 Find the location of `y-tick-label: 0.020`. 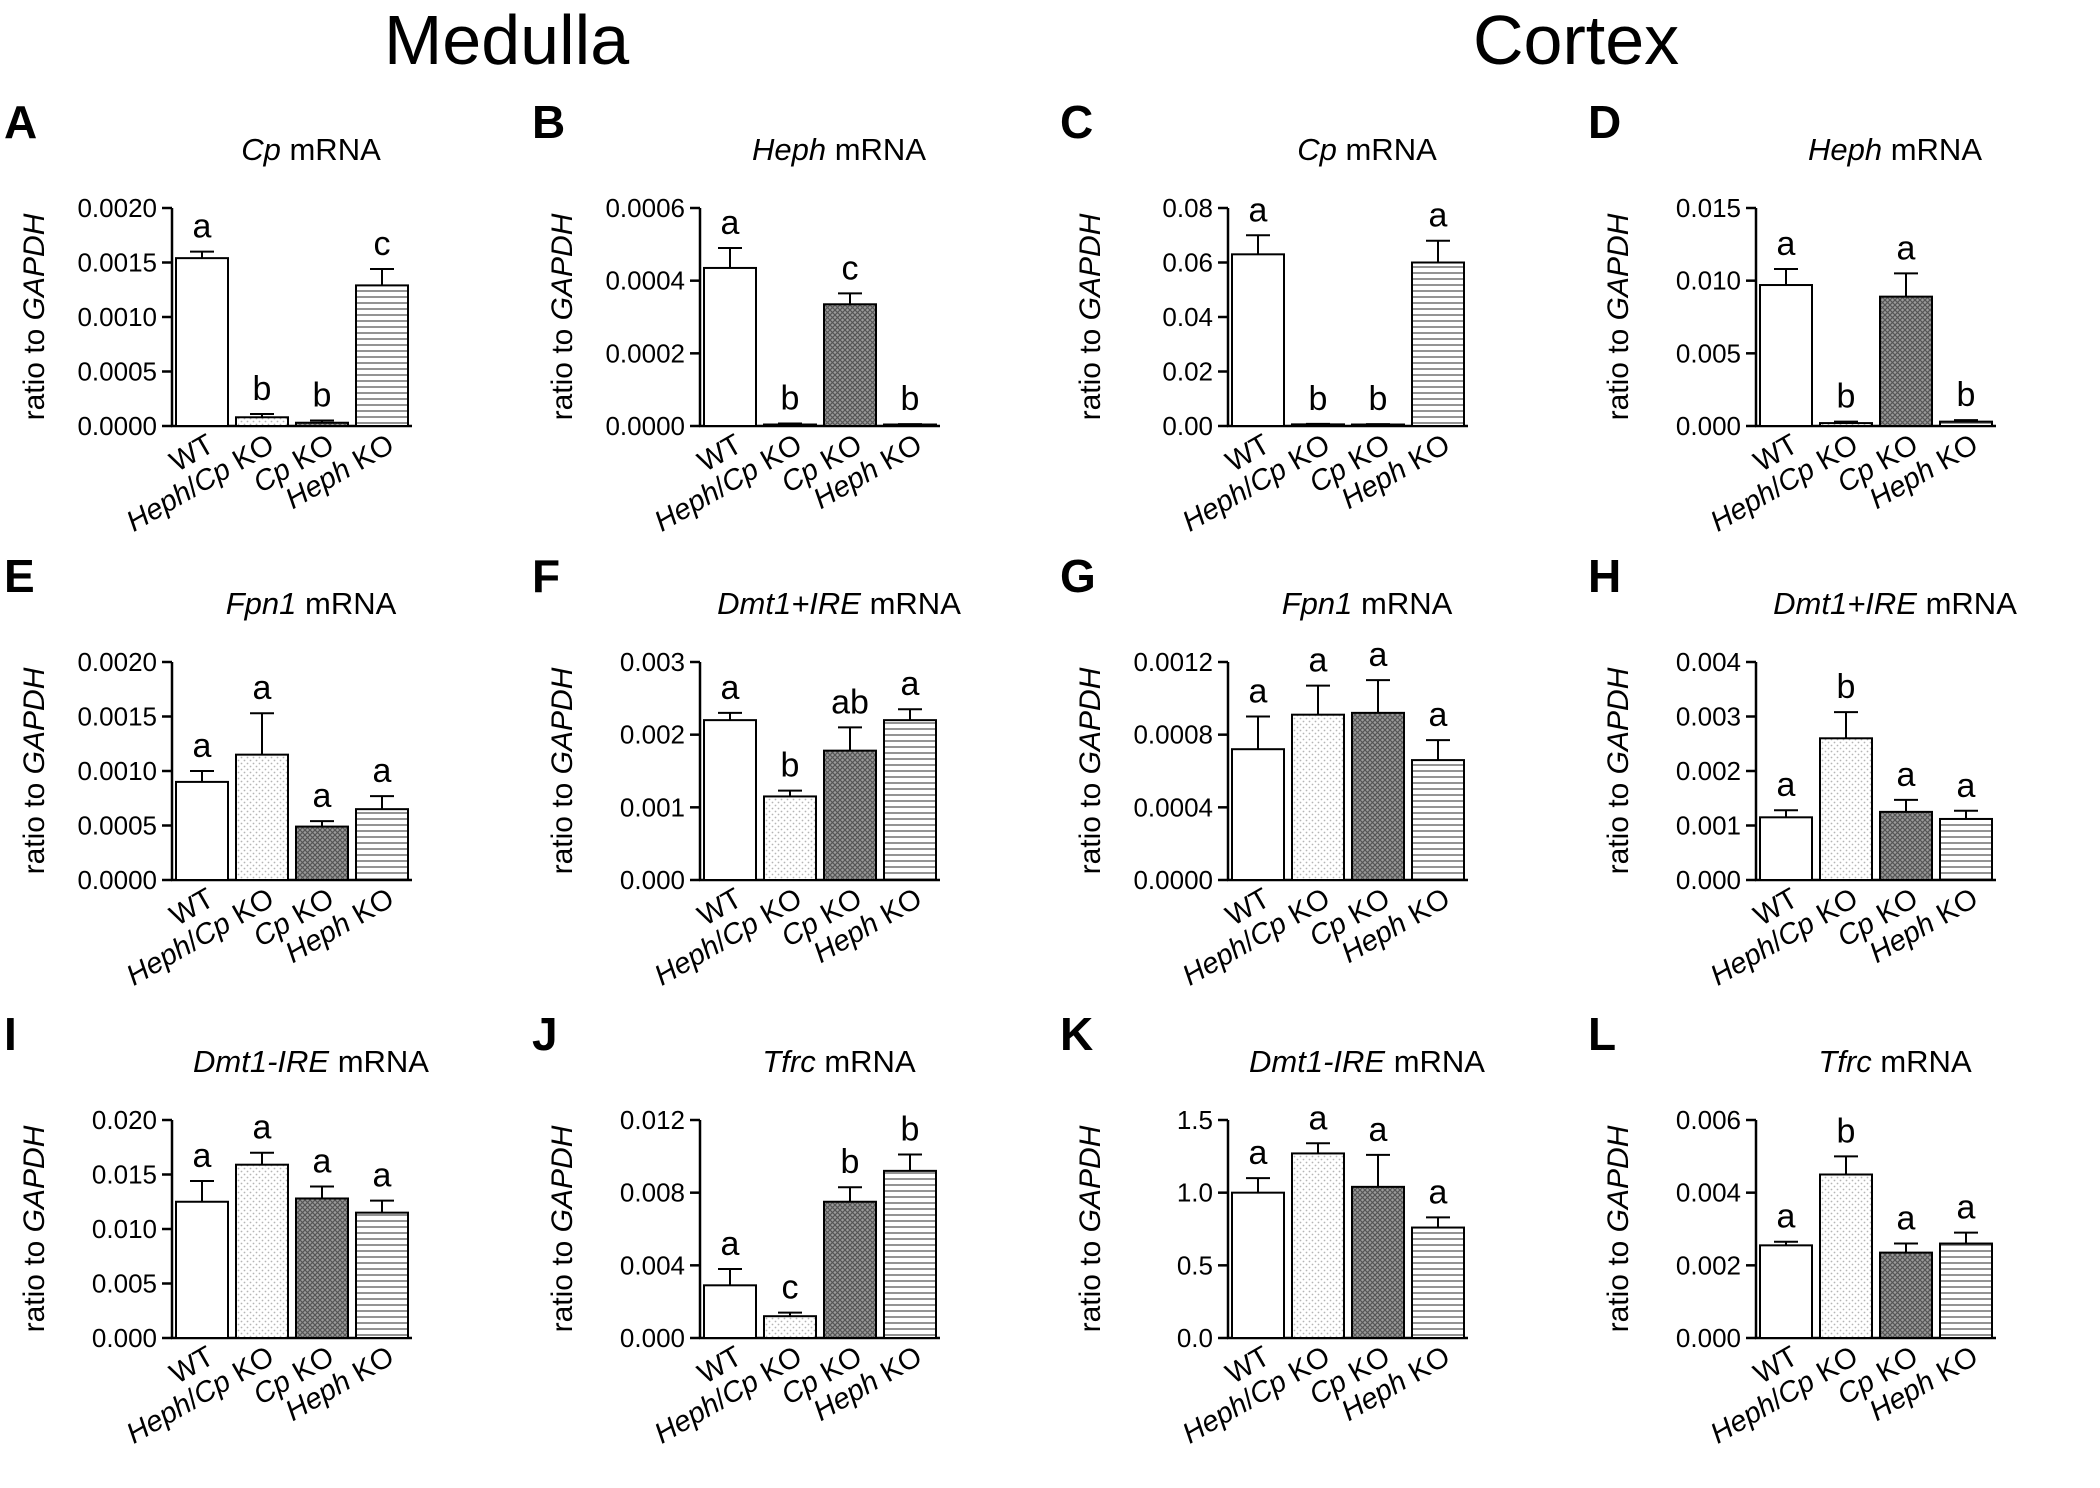

y-tick-label: 0.020 is located at coordinates (124, 1120).